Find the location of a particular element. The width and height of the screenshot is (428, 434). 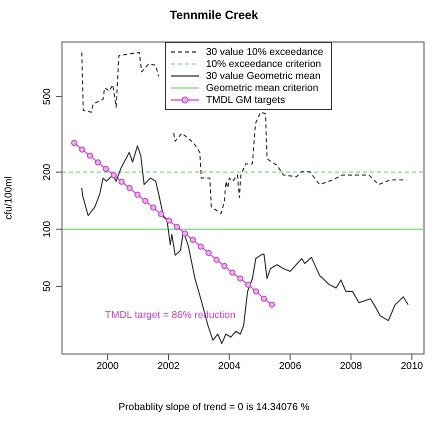

y-tick-label: 200 is located at coordinates (47, 171).